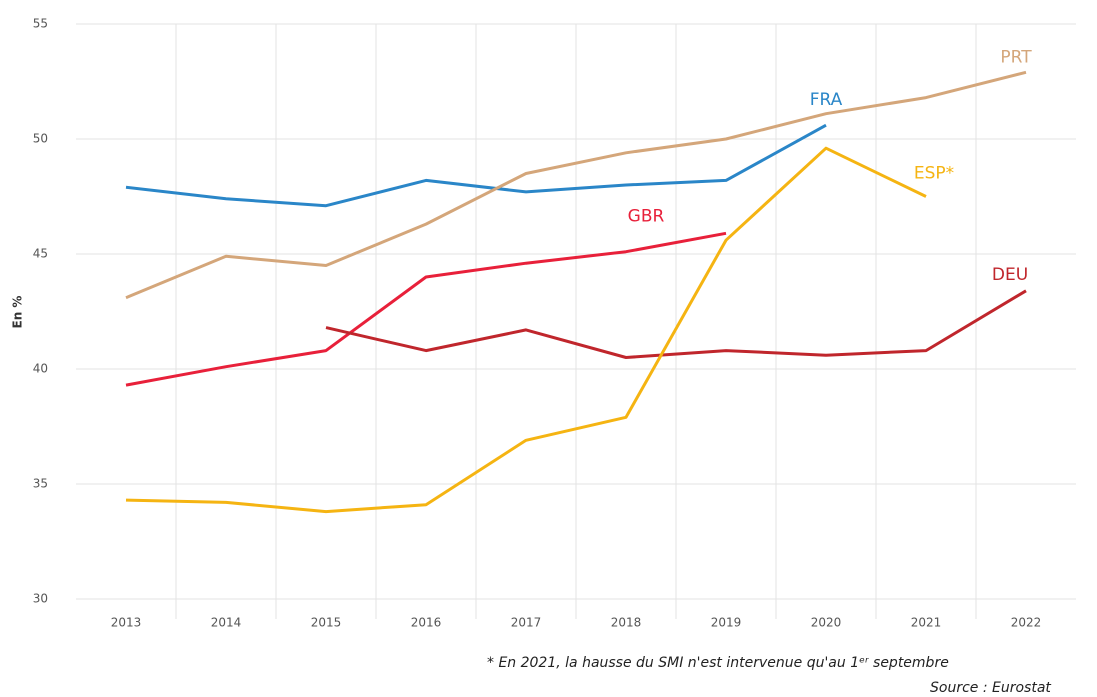  I want to click on x-tick-label: 2021, so click(926, 623).